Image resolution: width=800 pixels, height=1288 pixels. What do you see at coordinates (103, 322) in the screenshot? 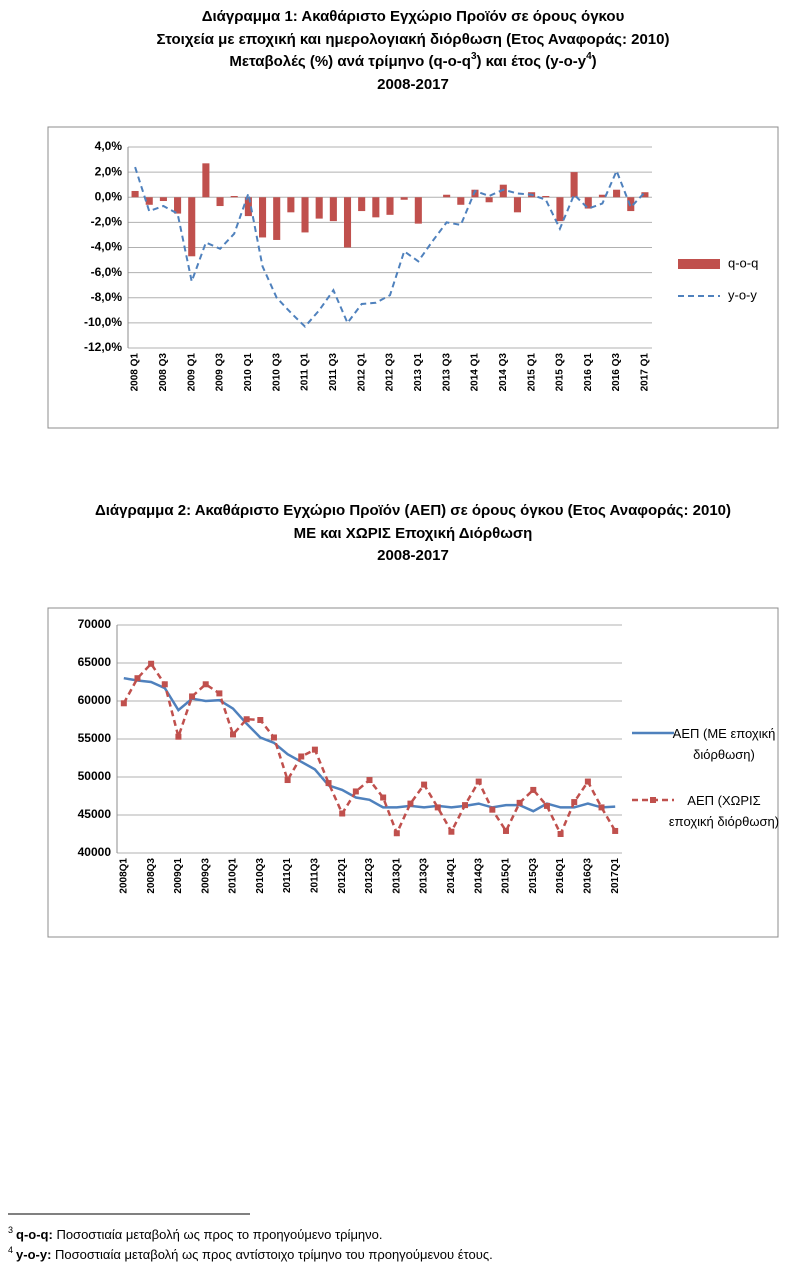
I see `y-tick-label: -10,0%` at bounding box center [103, 322].